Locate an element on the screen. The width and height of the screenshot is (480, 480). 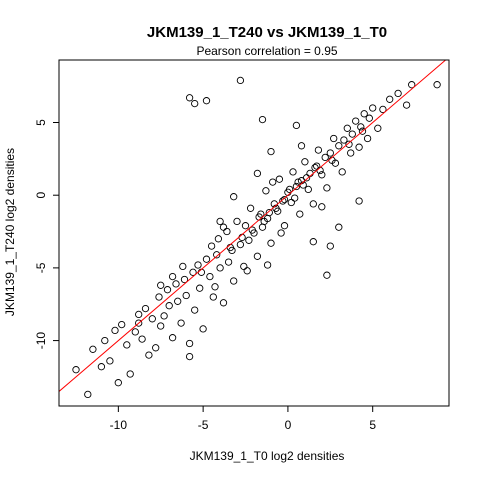
x-tick-label: -5 is located at coordinates (203, 425).